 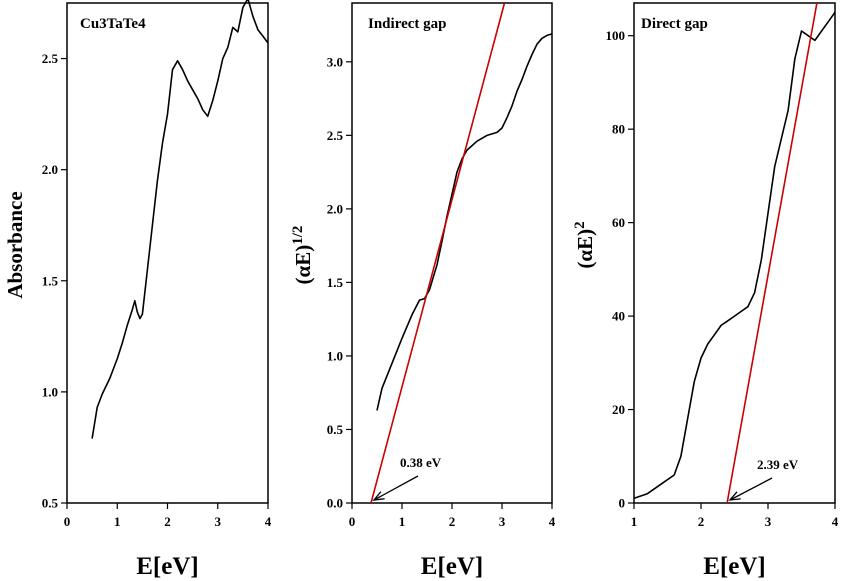 What do you see at coordinates (580, 225) in the screenshot?
I see `y-axis-label-exponent: 2` at bounding box center [580, 225].